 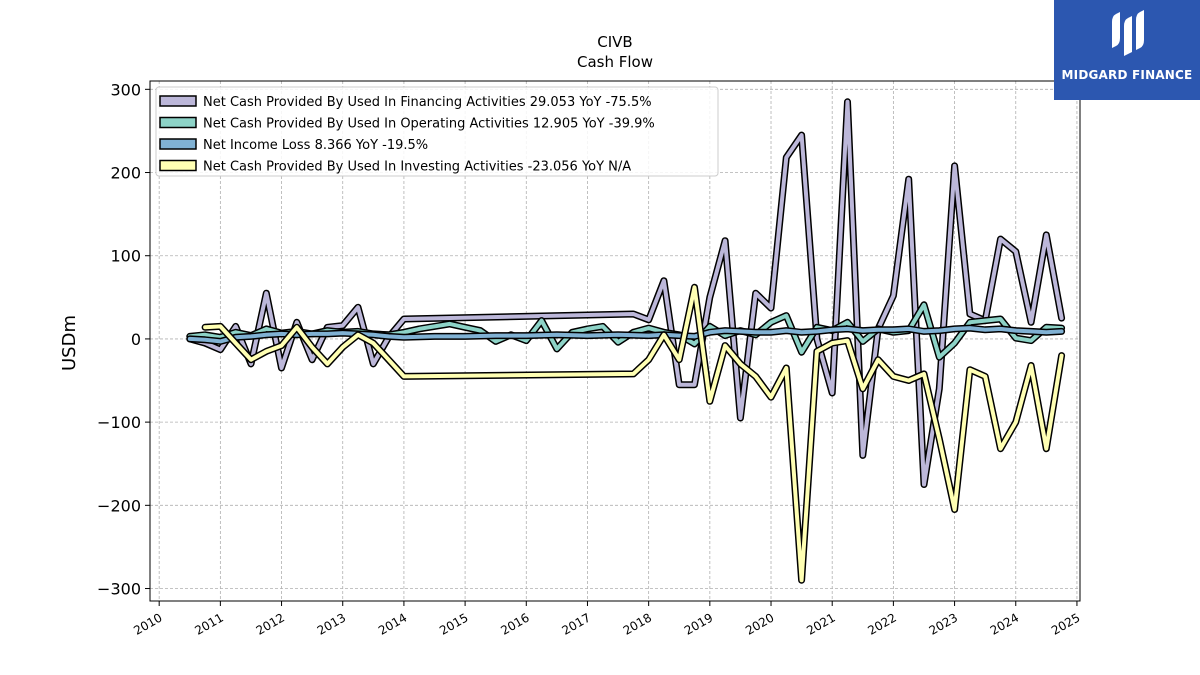 I want to click on y-tick-label: 200, so click(x=125, y=173).